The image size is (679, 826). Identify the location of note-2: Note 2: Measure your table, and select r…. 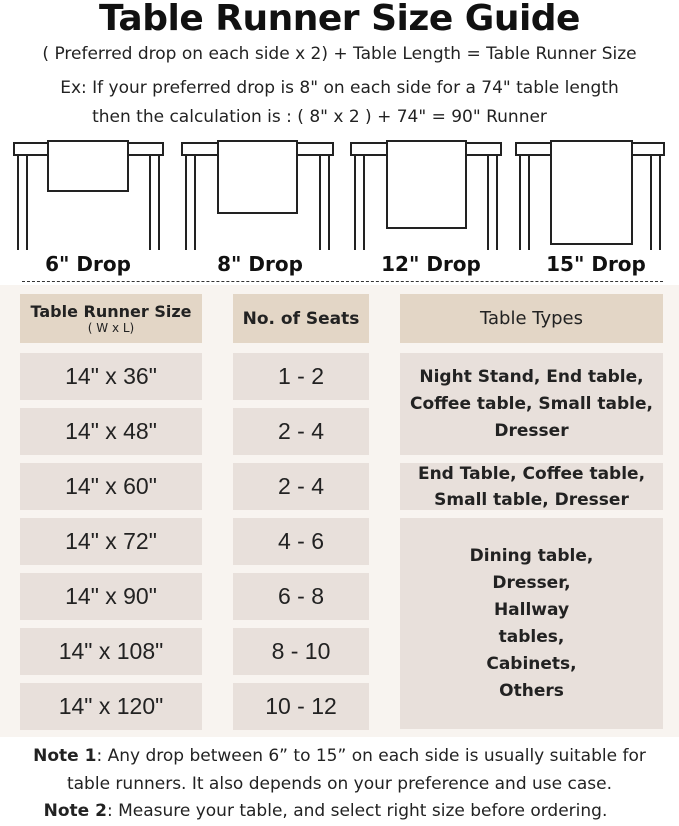
(332, 811).